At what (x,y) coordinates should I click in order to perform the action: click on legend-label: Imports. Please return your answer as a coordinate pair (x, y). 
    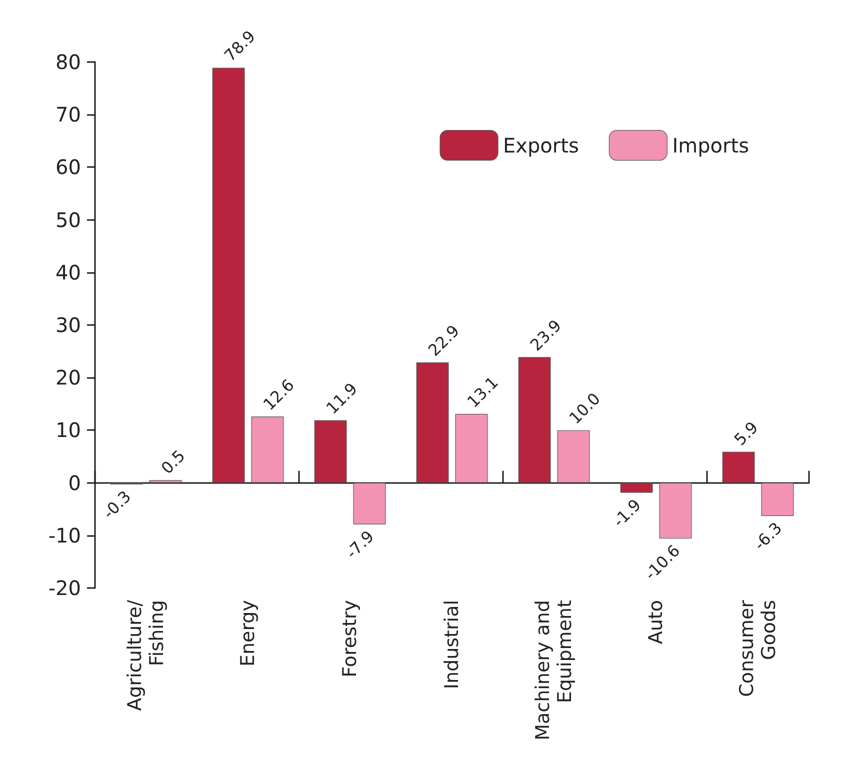
    Looking at the image, I should click on (710, 145).